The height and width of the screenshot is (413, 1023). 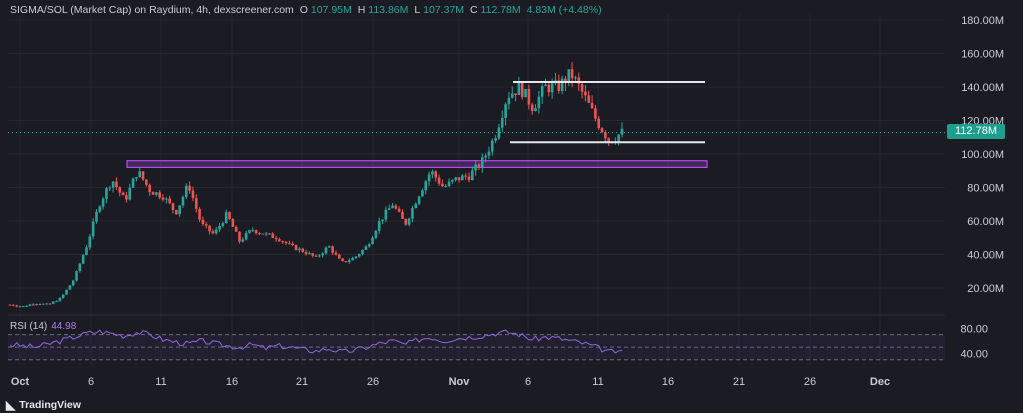 What do you see at coordinates (417, 10) in the screenshot?
I see `low-label: L` at bounding box center [417, 10].